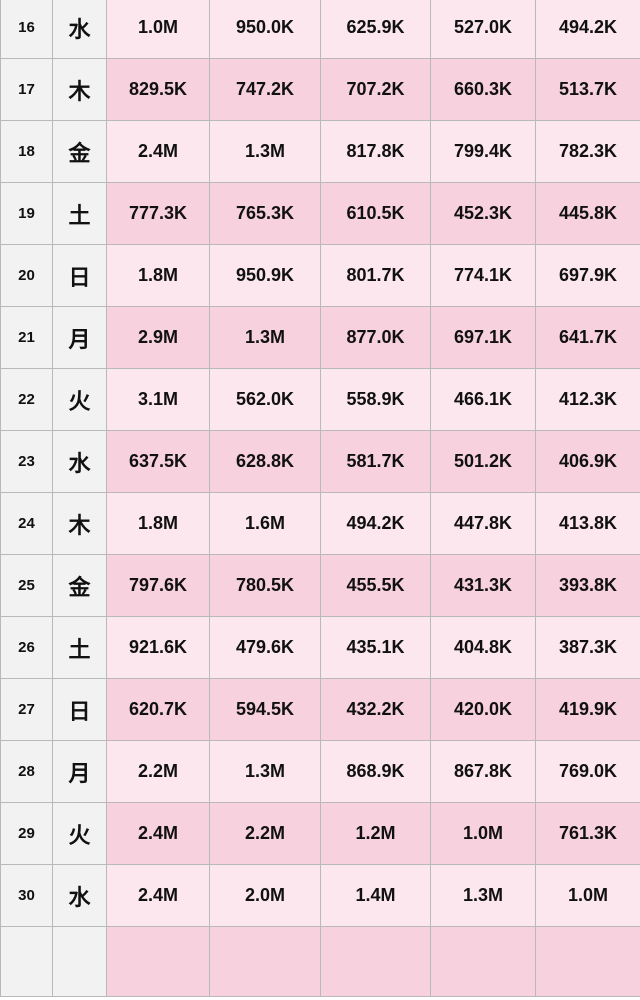 This screenshot has height=1000, width=640. What do you see at coordinates (483, 771) in the screenshot?
I see `value-cell: 867.8K` at bounding box center [483, 771].